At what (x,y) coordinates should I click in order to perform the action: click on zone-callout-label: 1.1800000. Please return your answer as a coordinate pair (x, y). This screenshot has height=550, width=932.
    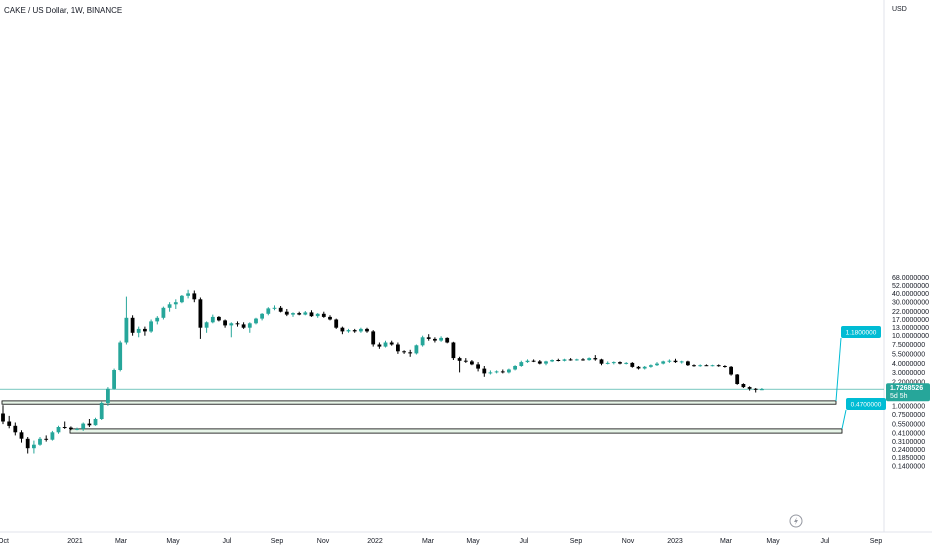
    Looking at the image, I should click on (861, 333).